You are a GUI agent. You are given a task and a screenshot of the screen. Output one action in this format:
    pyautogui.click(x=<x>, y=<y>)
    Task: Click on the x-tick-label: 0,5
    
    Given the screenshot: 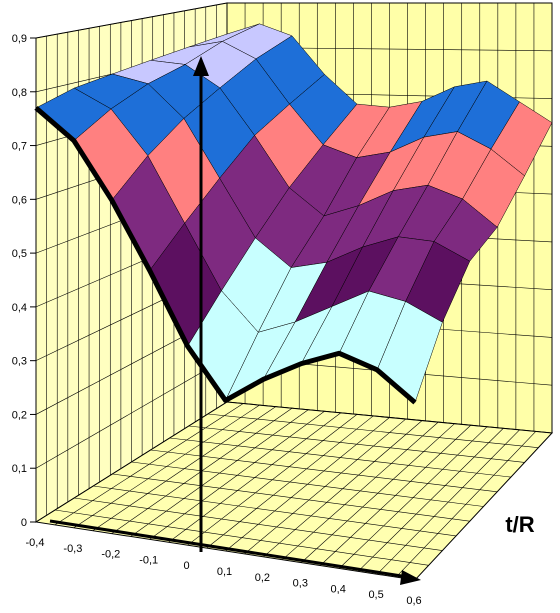 What is the action you would take?
    pyautogui.click(x=375, y=595)
    